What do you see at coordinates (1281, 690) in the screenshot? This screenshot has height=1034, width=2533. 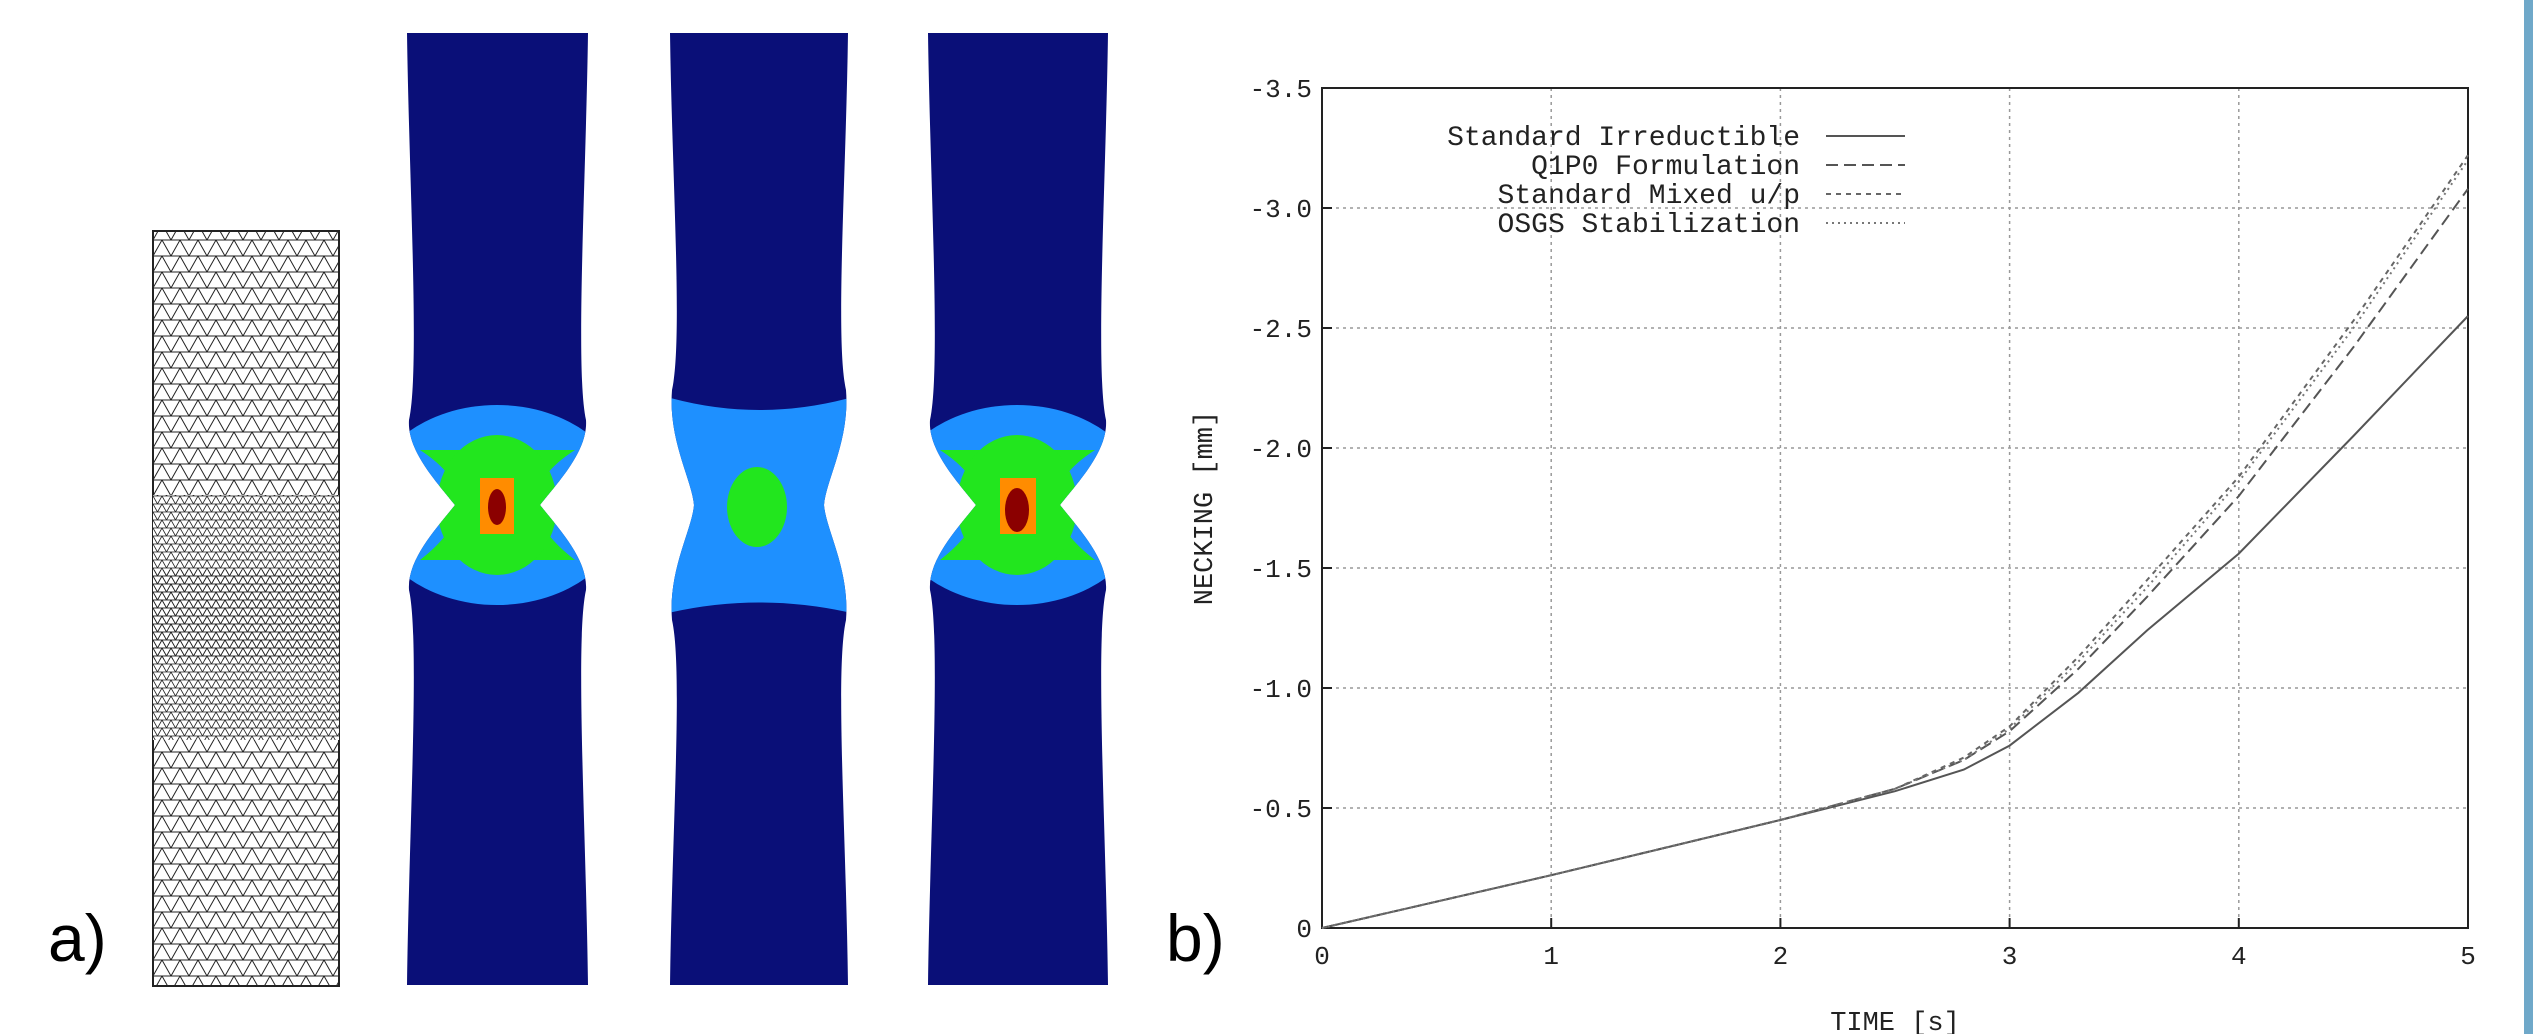 I see `y-tick-label: -1.0` at bounding box center [1281, 690].